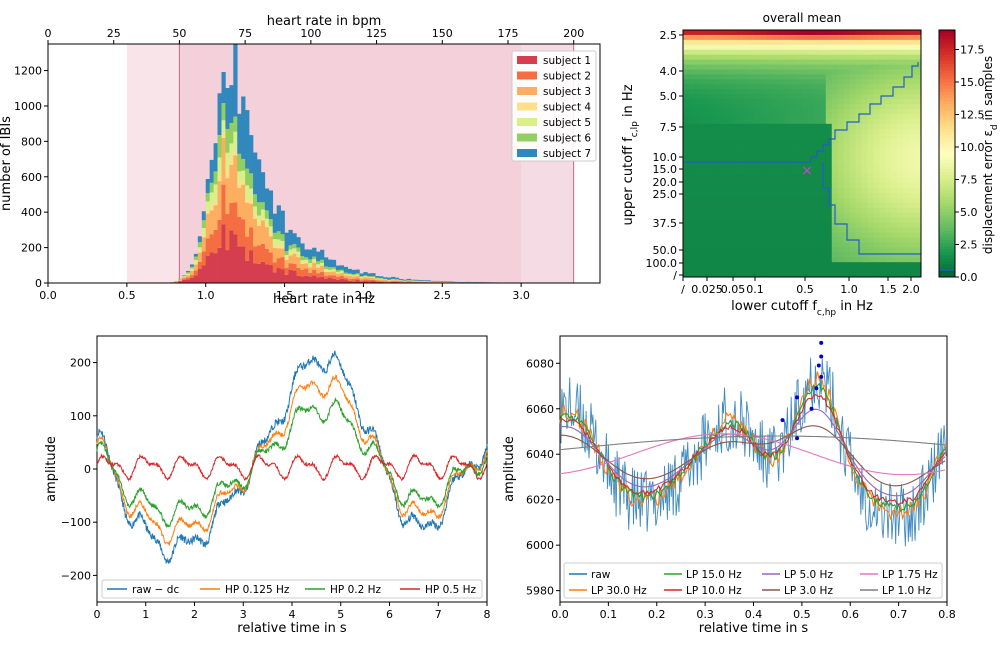 The height and width of the screenshot is (645, 1000). What do you see at coordinates (540, 454) in the screenshot?
I see `y-tick-label: 6040` at bounding box center [540, 454].